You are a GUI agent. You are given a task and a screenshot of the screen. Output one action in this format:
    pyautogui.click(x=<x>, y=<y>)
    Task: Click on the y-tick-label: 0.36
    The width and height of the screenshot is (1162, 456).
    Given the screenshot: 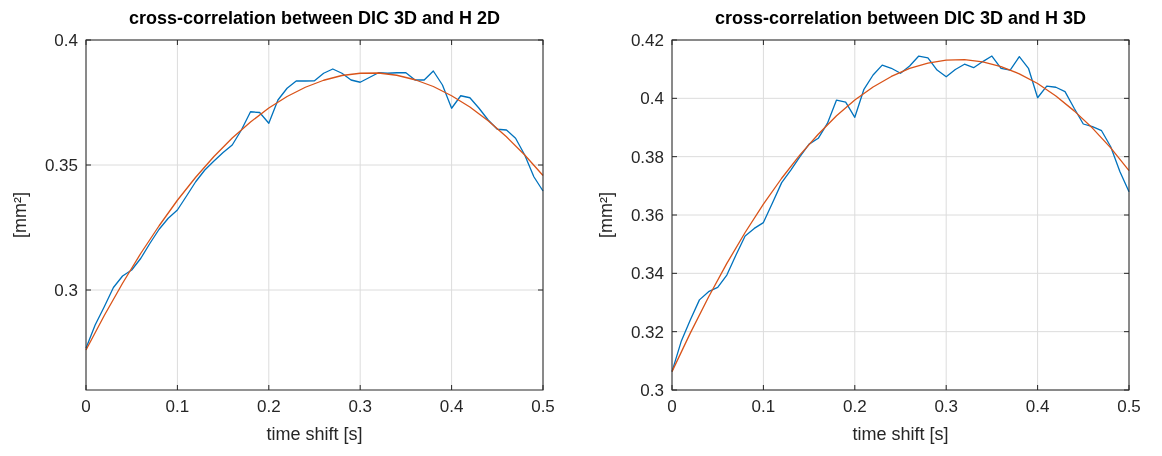 What is the action you would take?
    pyautogui.click(x=647, y=215)
    